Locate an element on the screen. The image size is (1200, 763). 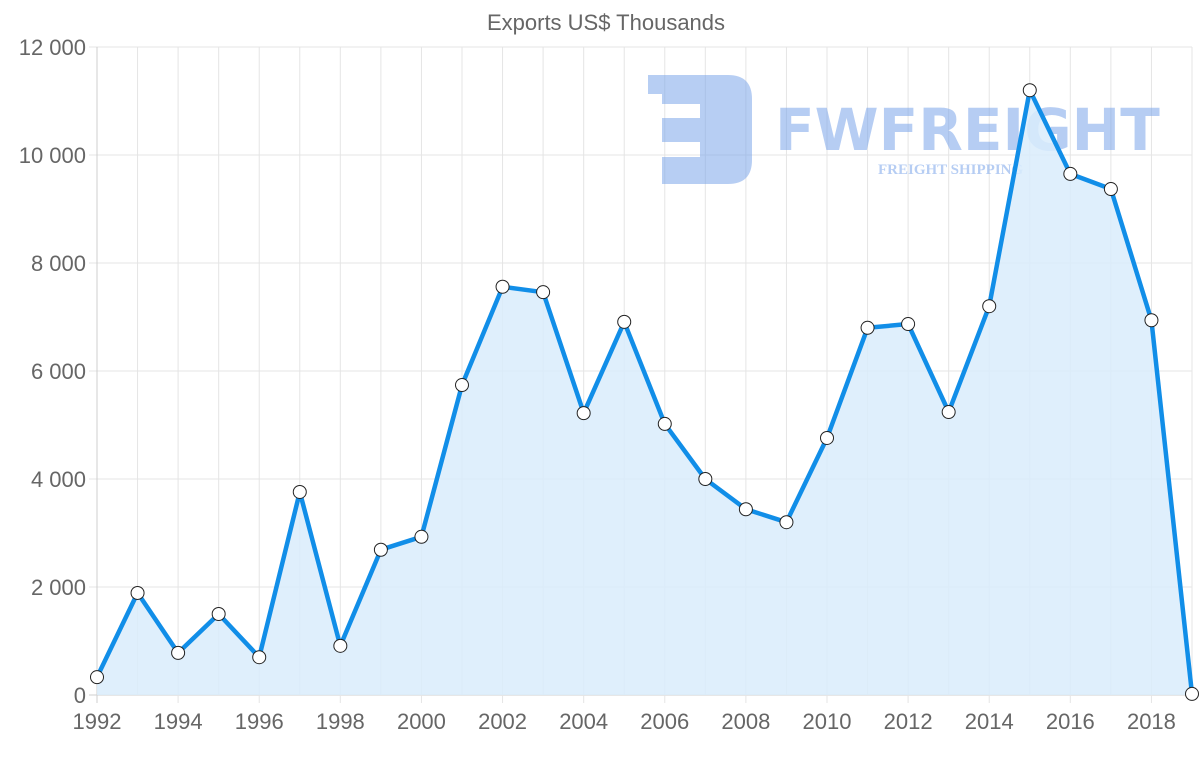
y-tick-label: 0 is located at coordinates (80, 695).